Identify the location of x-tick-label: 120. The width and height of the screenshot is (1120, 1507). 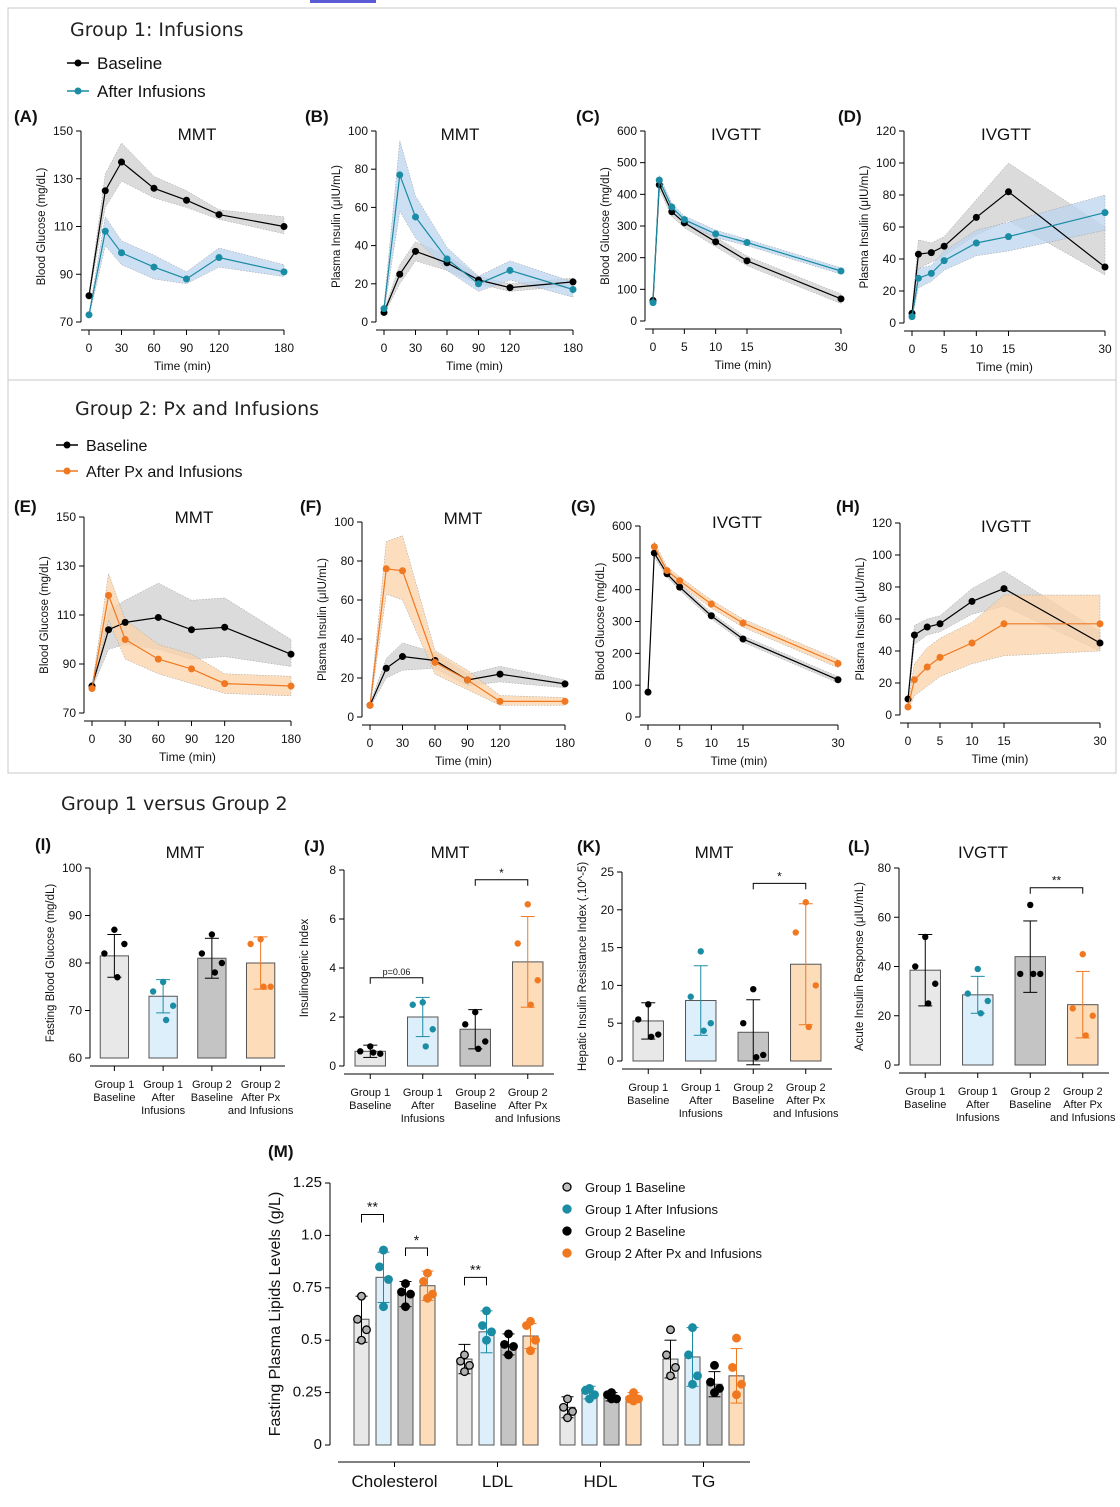
(510, 348).